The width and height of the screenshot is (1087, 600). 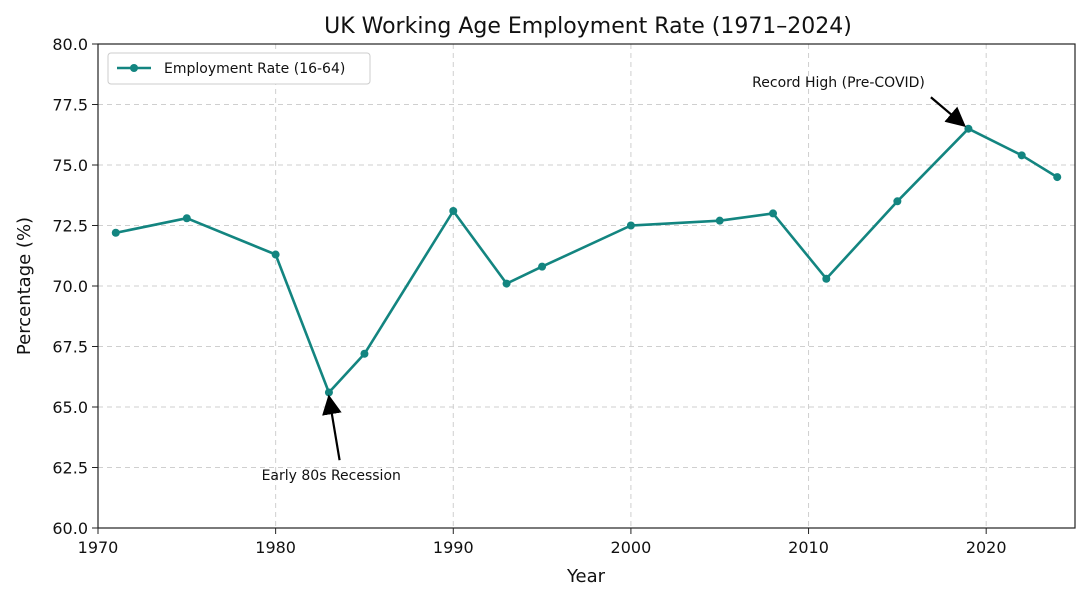 What do you see at coordinates (254, 69) in the screenshot?
I see `legend-label: Employment Rate (16-64)` at bounding box center [254, 69].